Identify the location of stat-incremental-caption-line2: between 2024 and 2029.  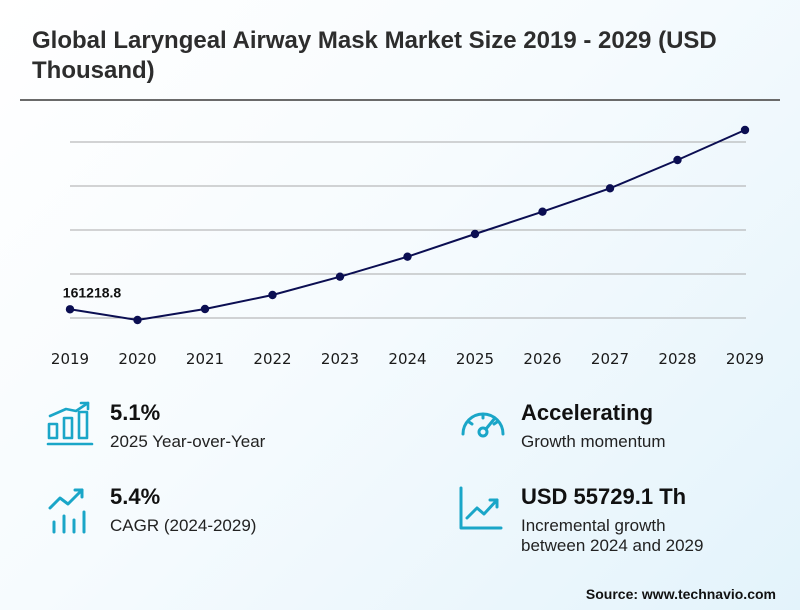
(612, 545).